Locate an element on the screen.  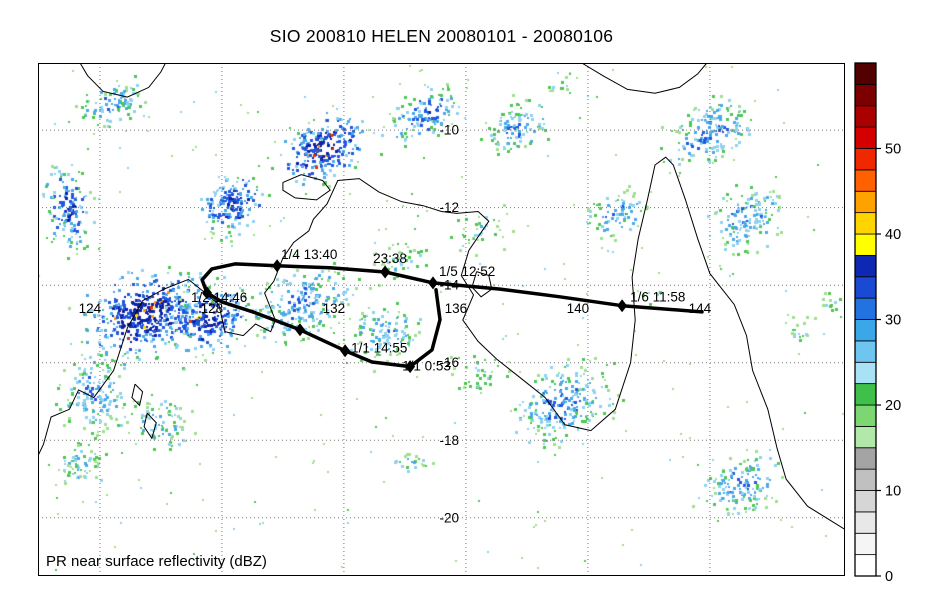
track-overpass-label: 23:38 is located at coordinates (390, 258).